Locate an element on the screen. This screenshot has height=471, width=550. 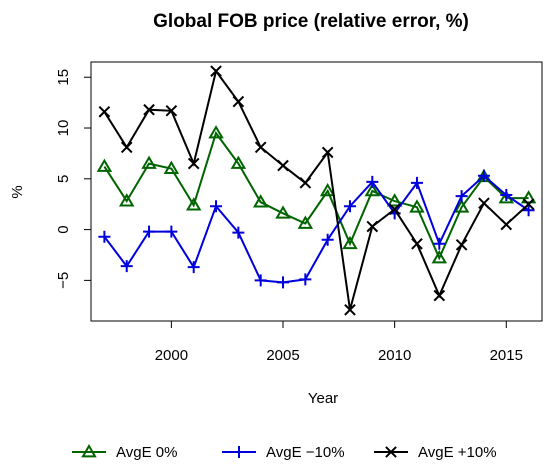
legend-label: AvgE −10% is located at coordinates (305, 452).